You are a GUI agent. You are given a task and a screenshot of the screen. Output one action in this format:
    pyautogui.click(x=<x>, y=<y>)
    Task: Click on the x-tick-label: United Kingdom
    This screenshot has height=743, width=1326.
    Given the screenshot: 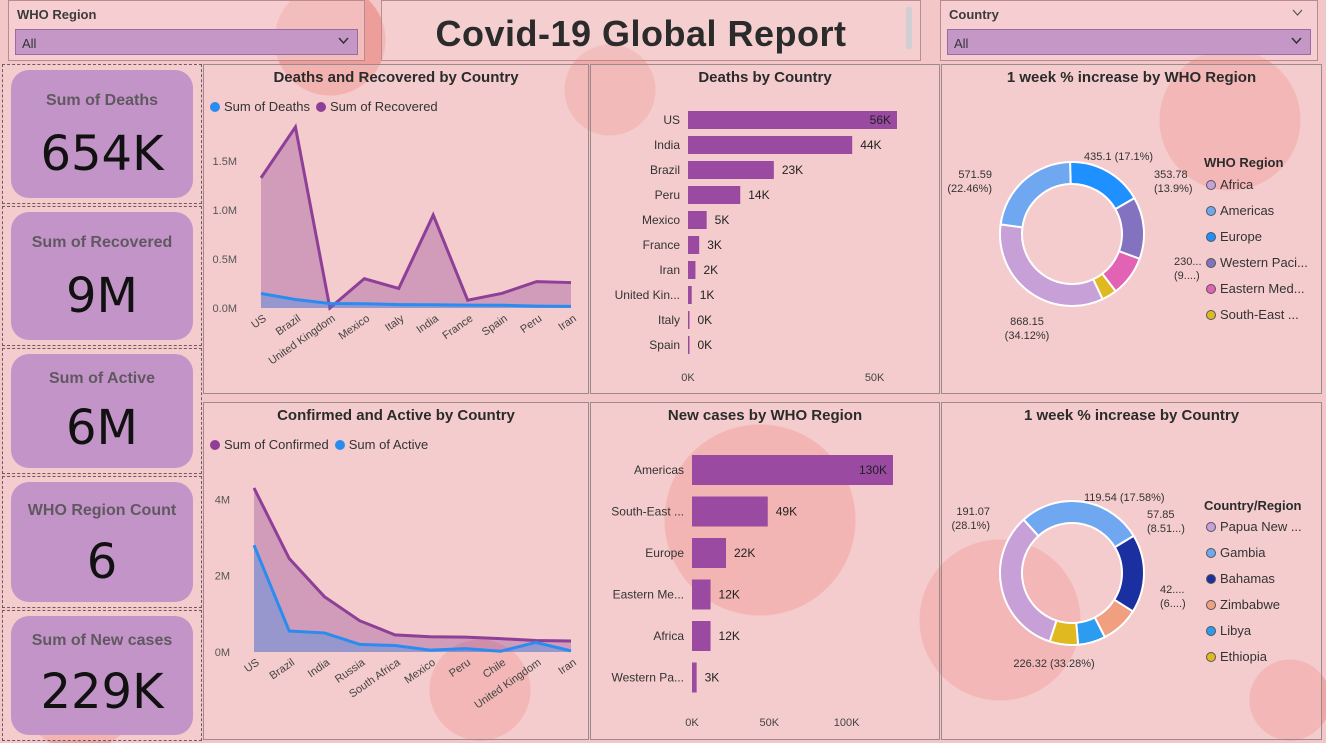 What is the action you would take?
    pyautogui.click(x=507, y=684)
    